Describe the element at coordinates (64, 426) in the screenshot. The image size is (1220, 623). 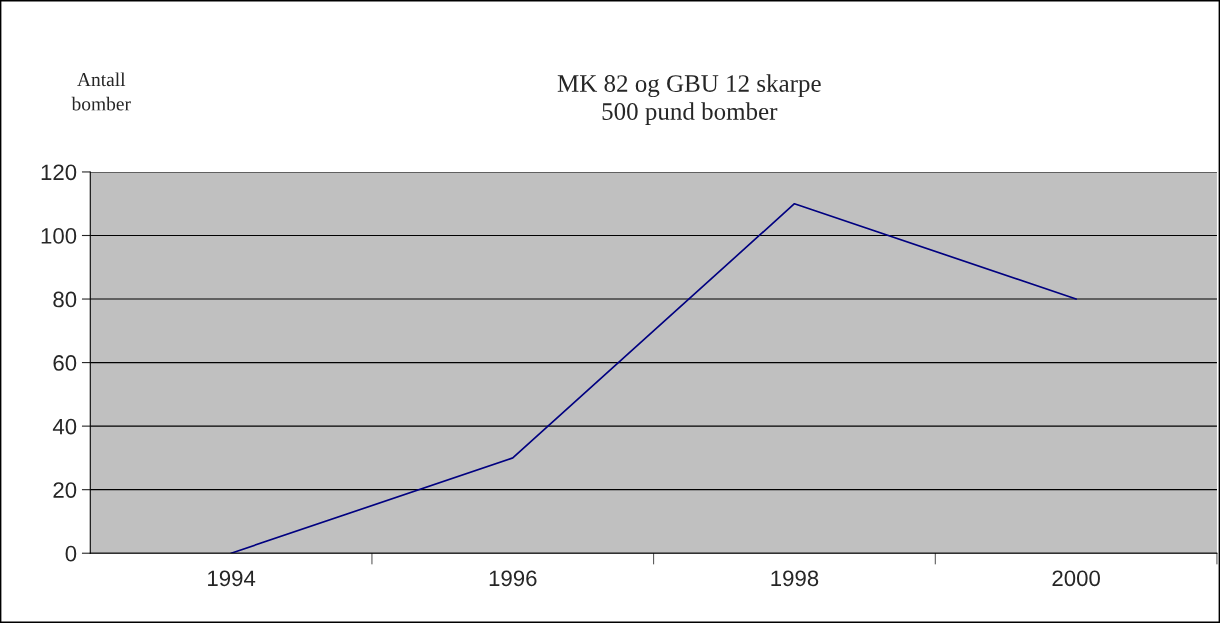
I see `y-tick-label: 40` at that location.